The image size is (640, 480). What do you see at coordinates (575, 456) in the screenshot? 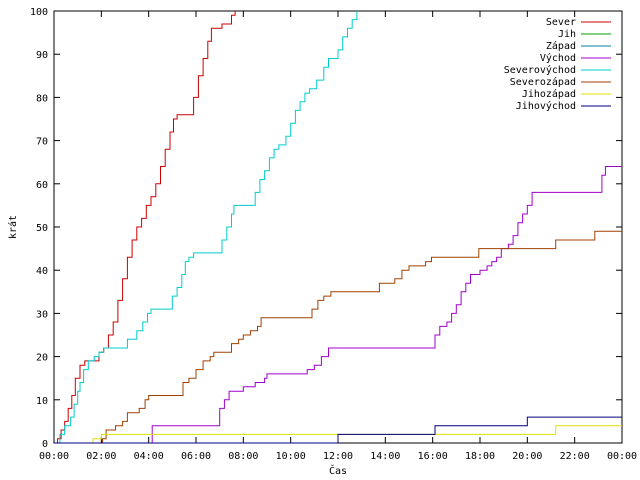
I see `x-tick-label: 22:00` at bounding box center [575, 456].